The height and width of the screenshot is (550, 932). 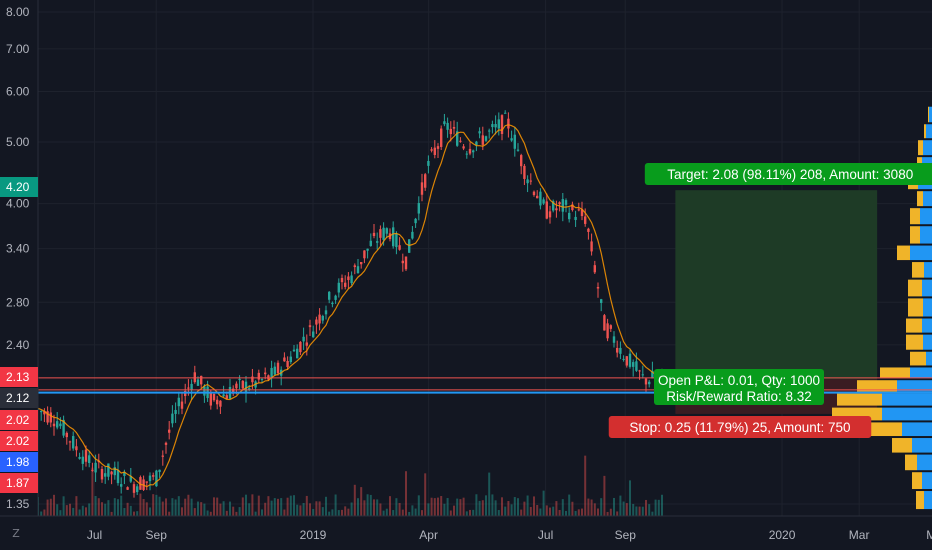 I want to click on y-tick-label: 1.35, so click(x=18, y=504).